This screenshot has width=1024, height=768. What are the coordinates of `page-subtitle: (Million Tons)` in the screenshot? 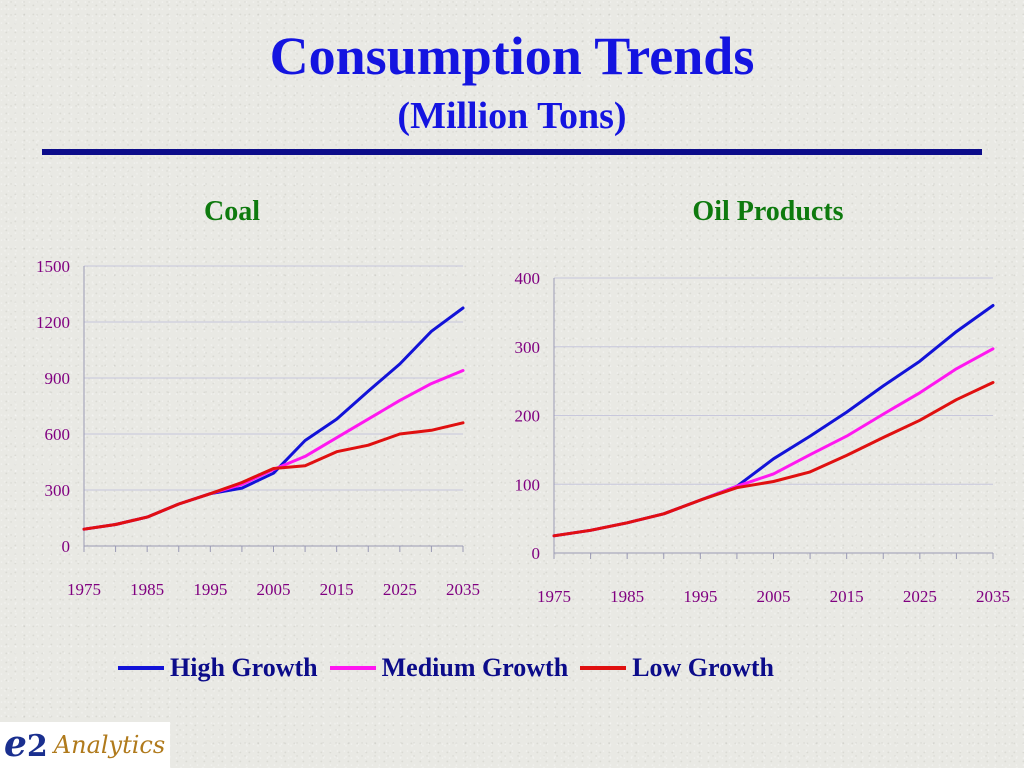 It's located at (512, 116).